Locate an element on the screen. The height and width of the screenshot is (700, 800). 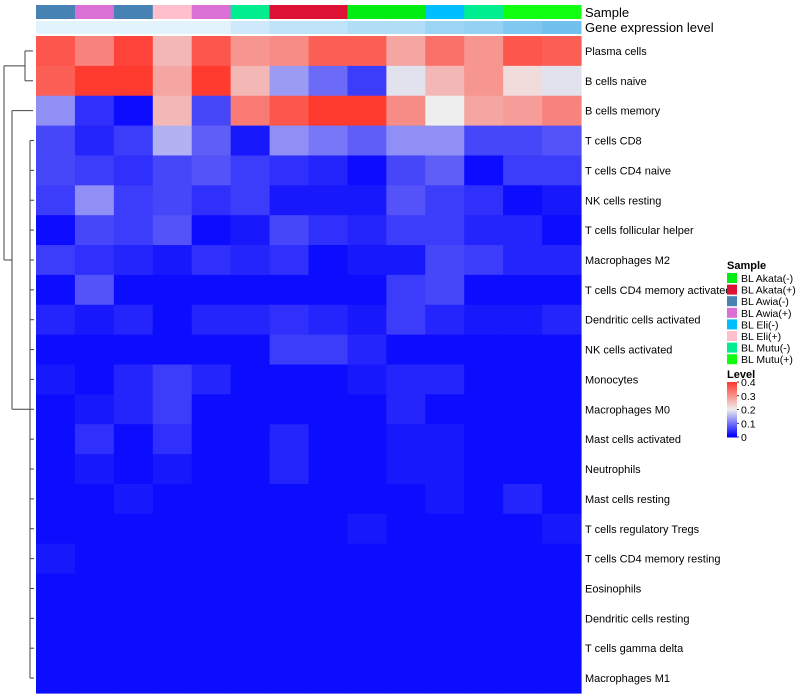
row-label: Macrophages M1 is located at coordinates (627, 679).